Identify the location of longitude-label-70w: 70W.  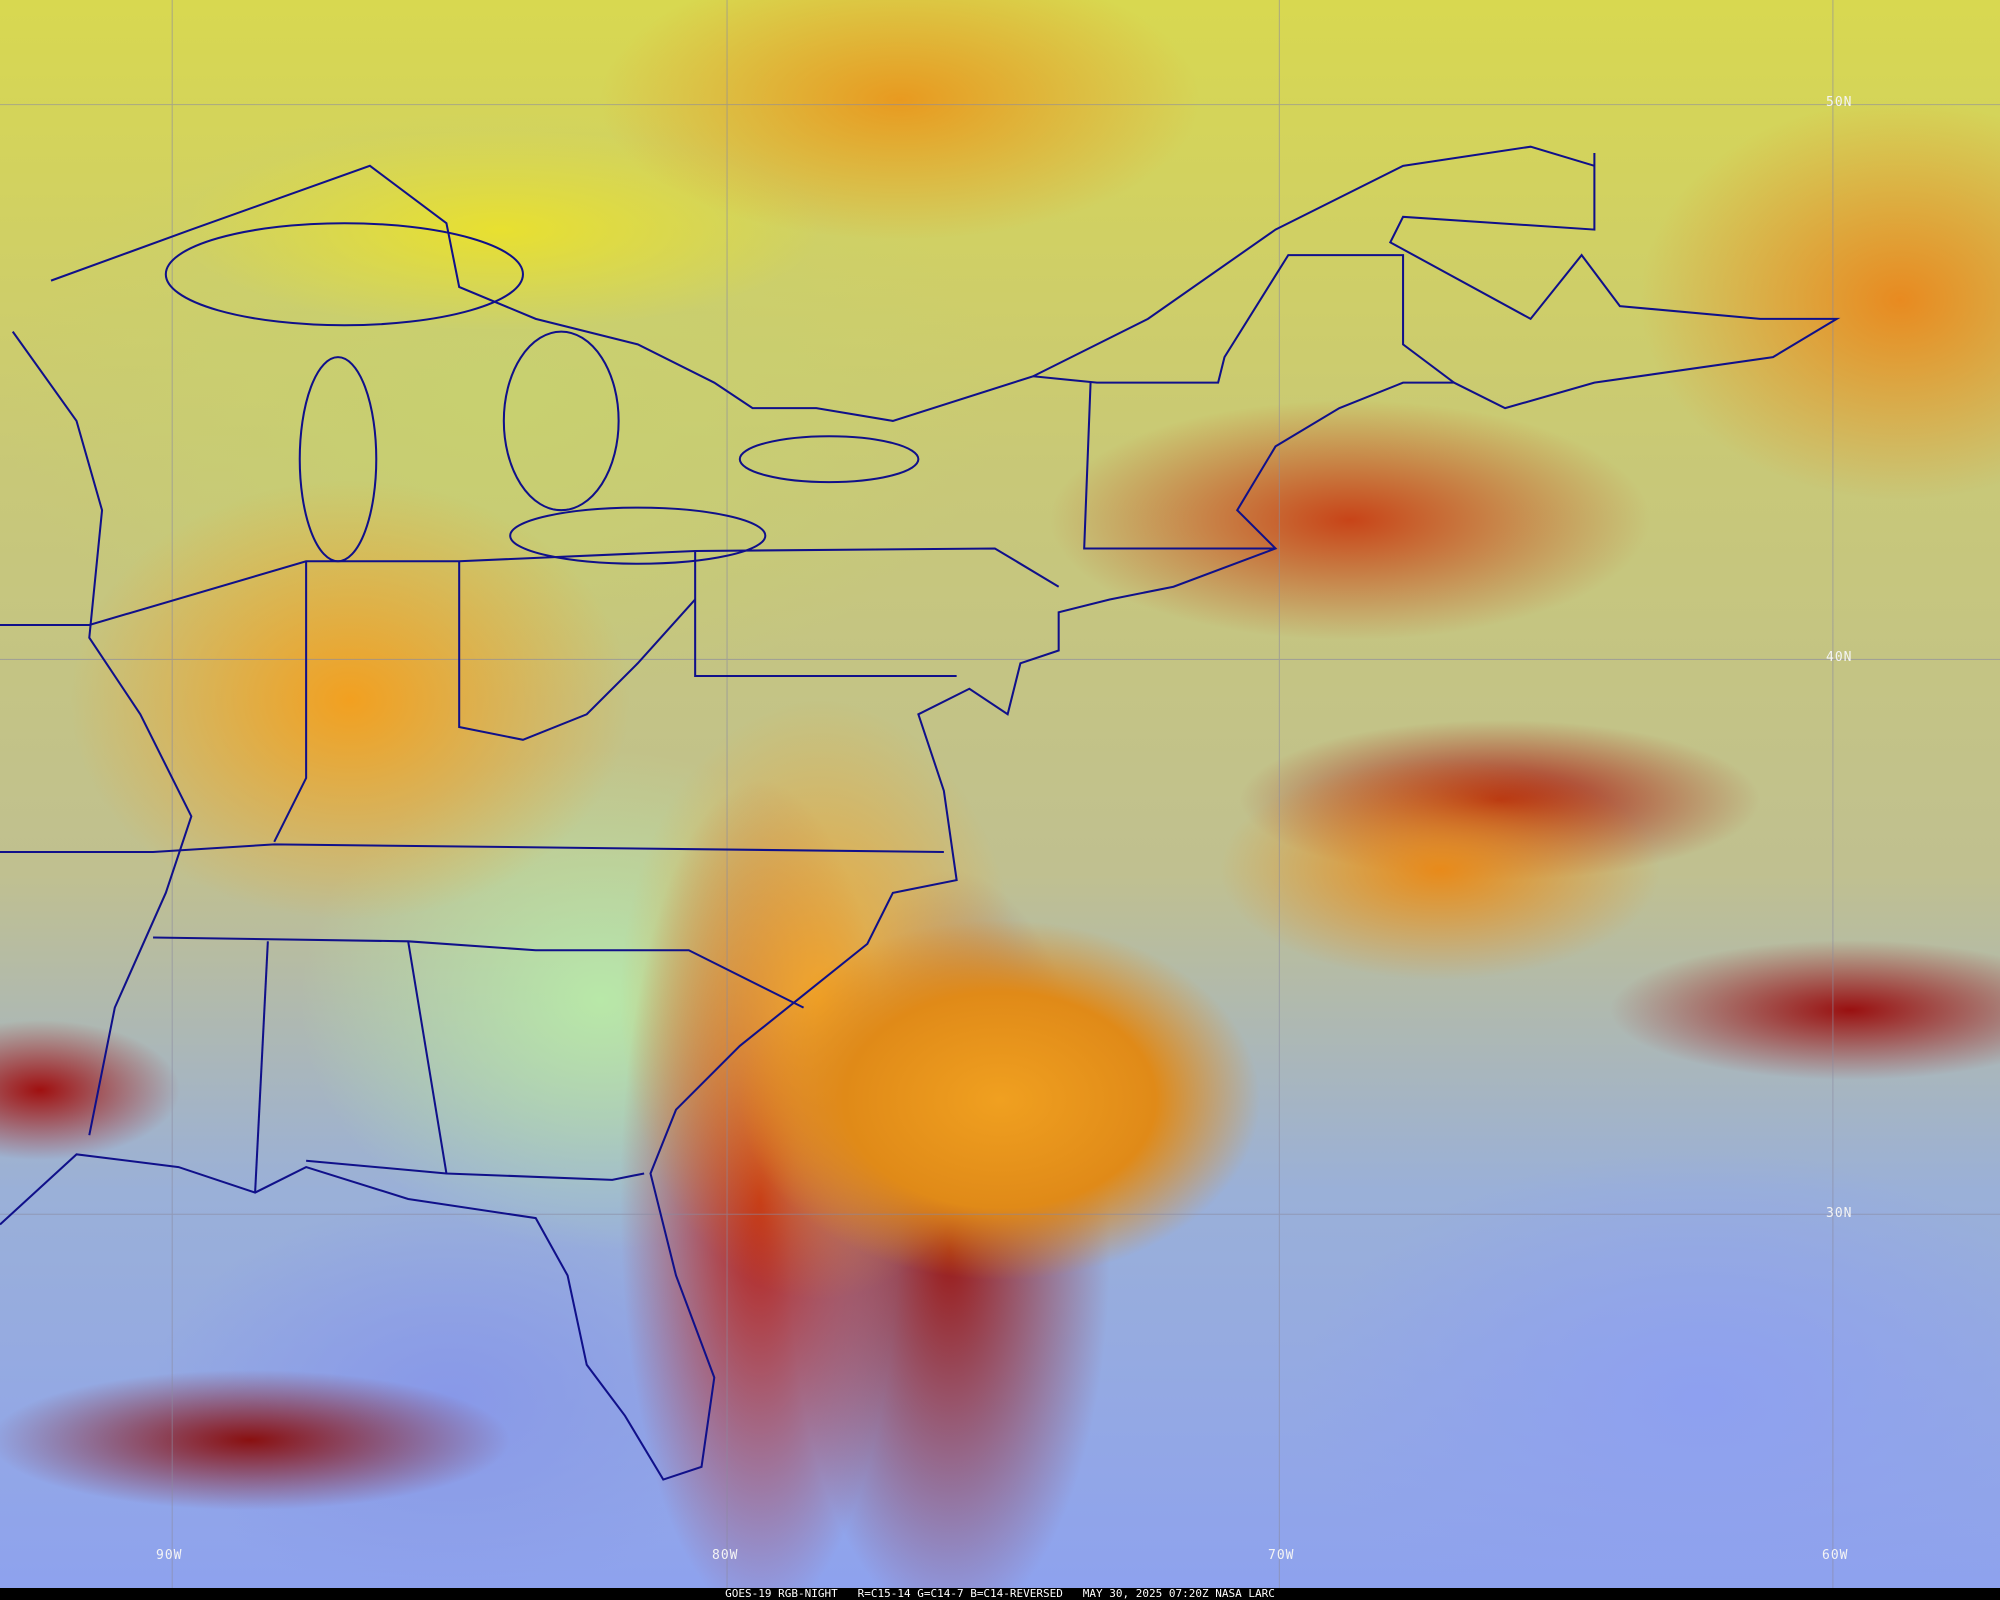
(1281, 1555).